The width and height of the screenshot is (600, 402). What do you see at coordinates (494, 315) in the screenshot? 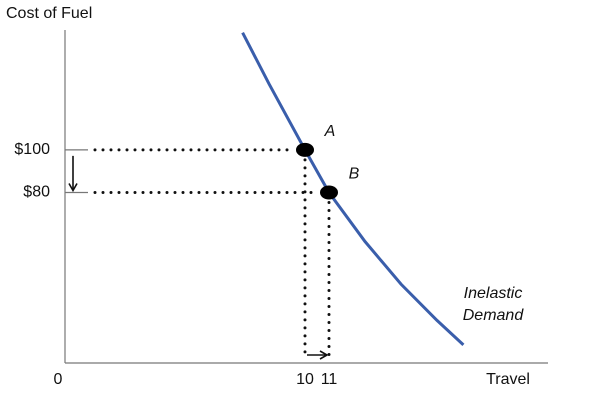
I see `curve-label-line: Demand` at bounding box center [494, 315].